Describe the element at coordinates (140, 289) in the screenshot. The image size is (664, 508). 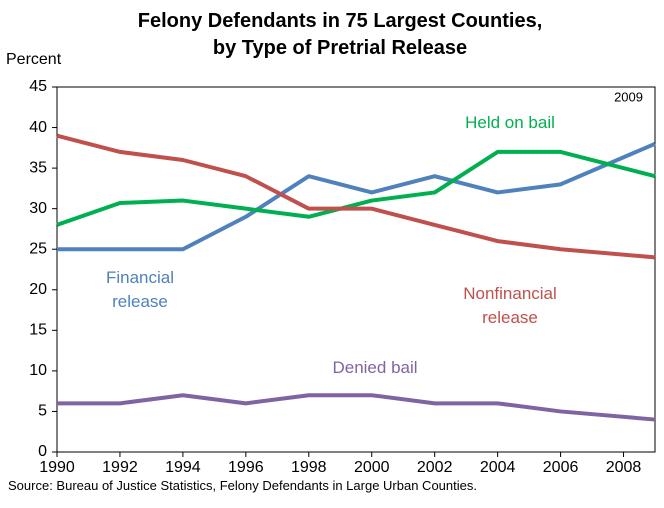
I see `series-label: Financial release` at that location.